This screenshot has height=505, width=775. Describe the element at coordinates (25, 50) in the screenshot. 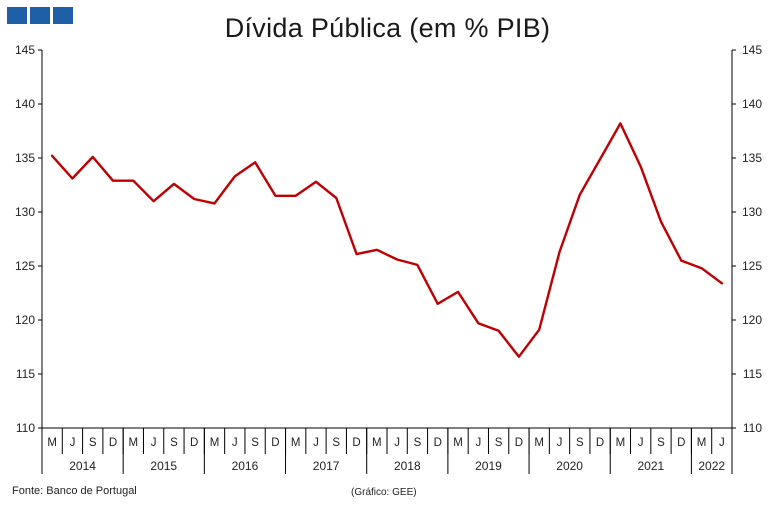

I see `y-tick-label-left: 145` at that location.